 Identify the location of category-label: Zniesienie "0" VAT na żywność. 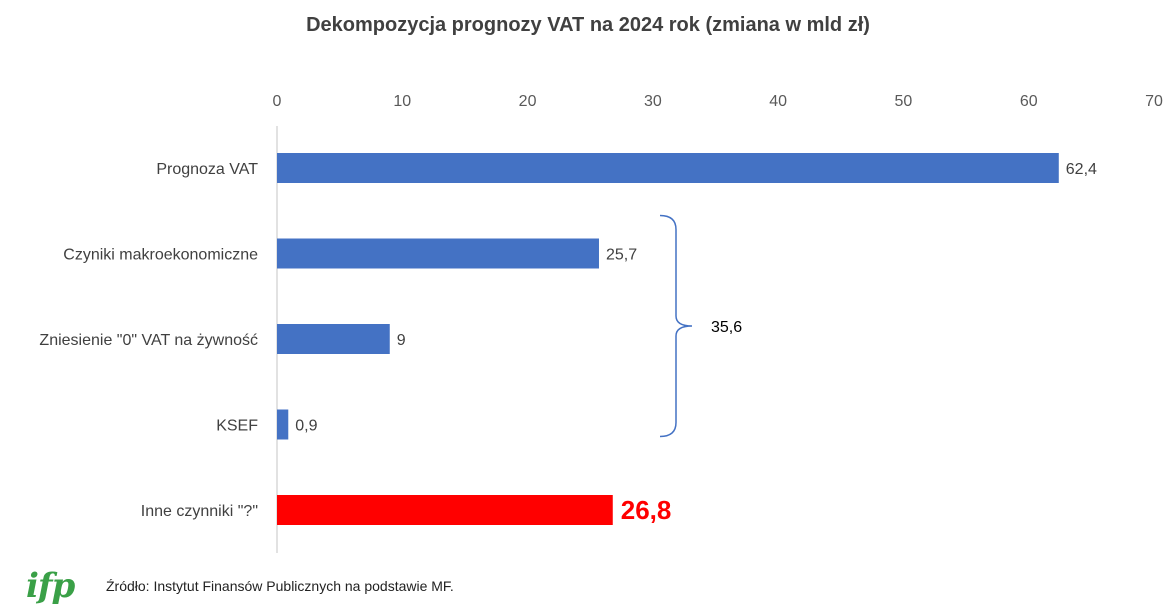
(148, 340).